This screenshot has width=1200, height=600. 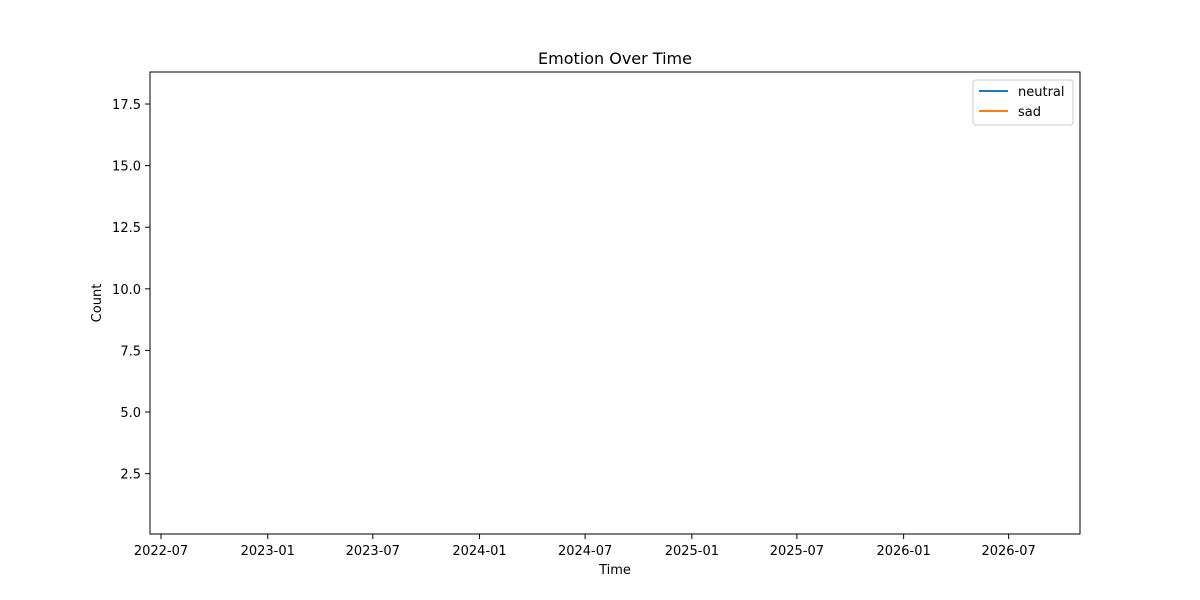 I want to click on y-tick-label: 15.0, so click(x=126, y=167).